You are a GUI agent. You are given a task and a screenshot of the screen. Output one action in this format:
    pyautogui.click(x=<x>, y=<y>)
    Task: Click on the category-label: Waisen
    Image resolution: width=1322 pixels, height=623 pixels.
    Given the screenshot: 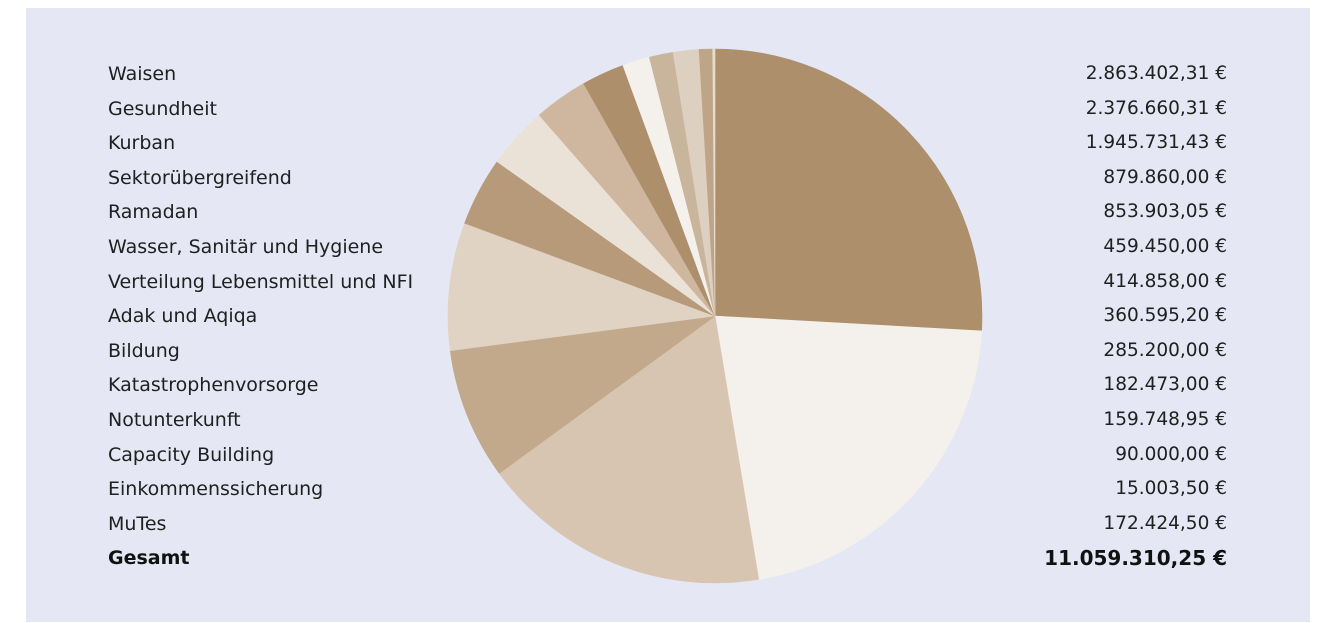 What is the action you would take?
    pyautogui.click(x=142, y=74)
    